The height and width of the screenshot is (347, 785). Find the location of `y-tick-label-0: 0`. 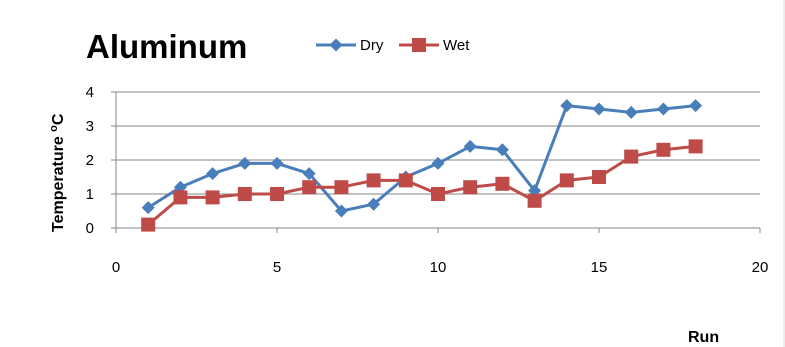

y-tick-label-0: 0 is located at coordinates (90, 228).